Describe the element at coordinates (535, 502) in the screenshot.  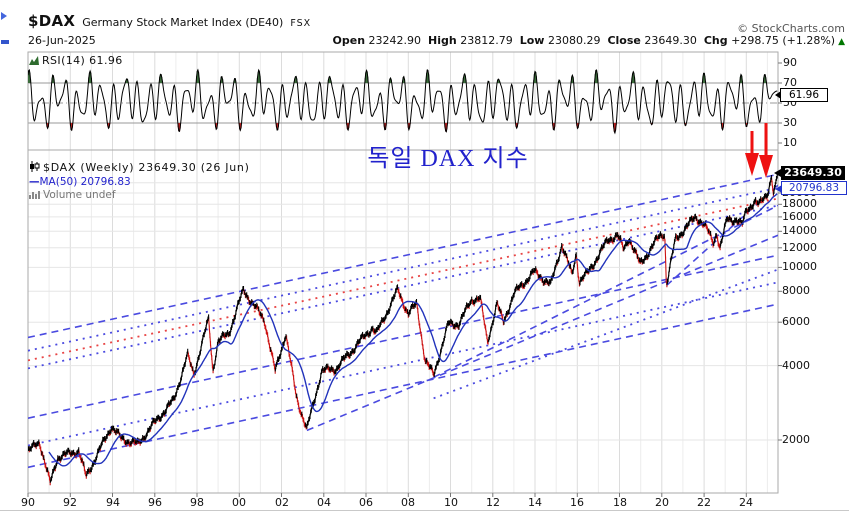
I see `x-axis-label: 14` at that location.